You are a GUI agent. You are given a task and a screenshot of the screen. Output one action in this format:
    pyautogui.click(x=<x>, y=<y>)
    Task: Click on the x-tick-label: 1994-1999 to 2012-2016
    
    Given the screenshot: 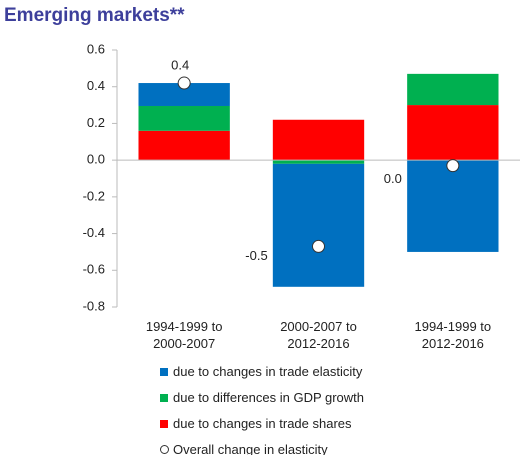 What is the action you would take?
    pyautogui.click(x=453, y=335)
    